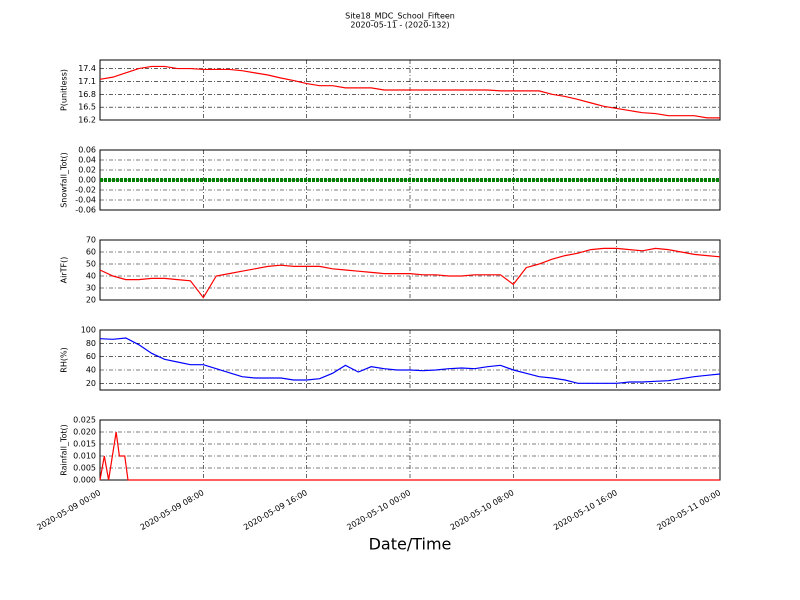 This screenshot has width=800, height=600. I want to click on y-tick-label: 16.5, so click(87, 107).